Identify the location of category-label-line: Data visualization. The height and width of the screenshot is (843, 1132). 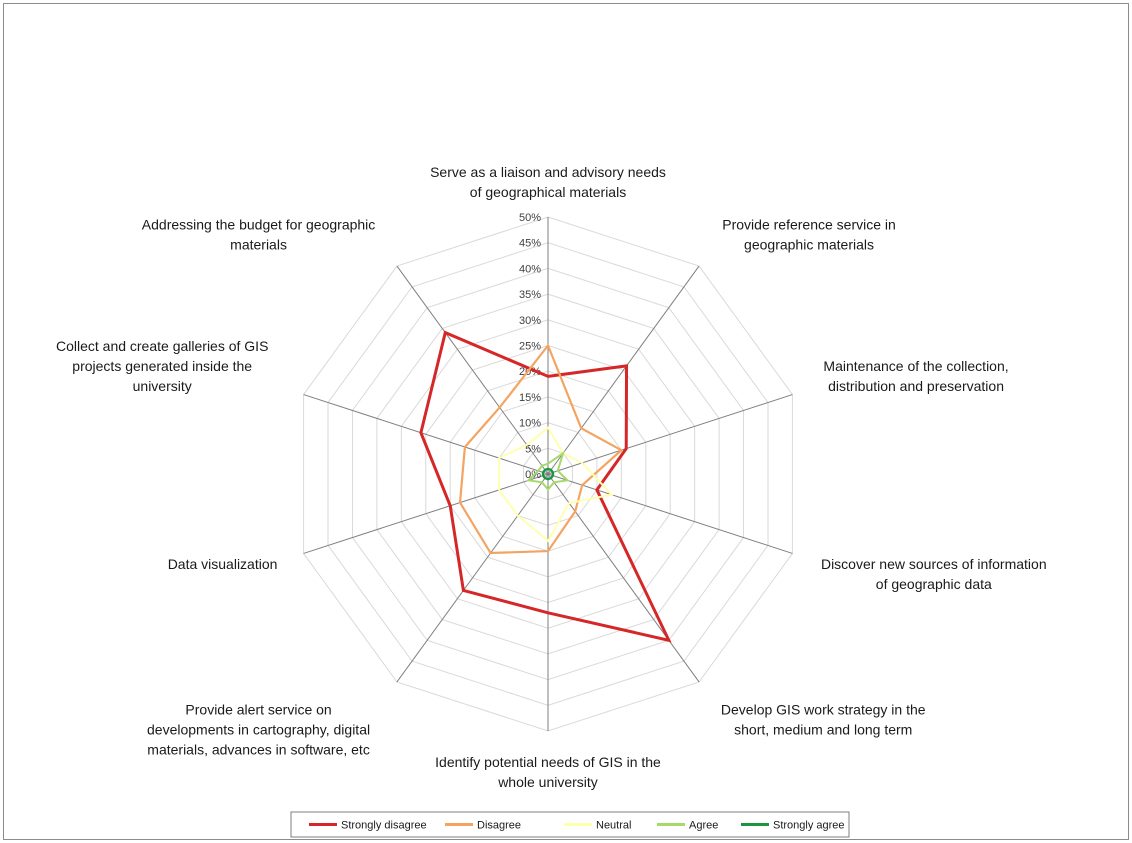
(223, 564).